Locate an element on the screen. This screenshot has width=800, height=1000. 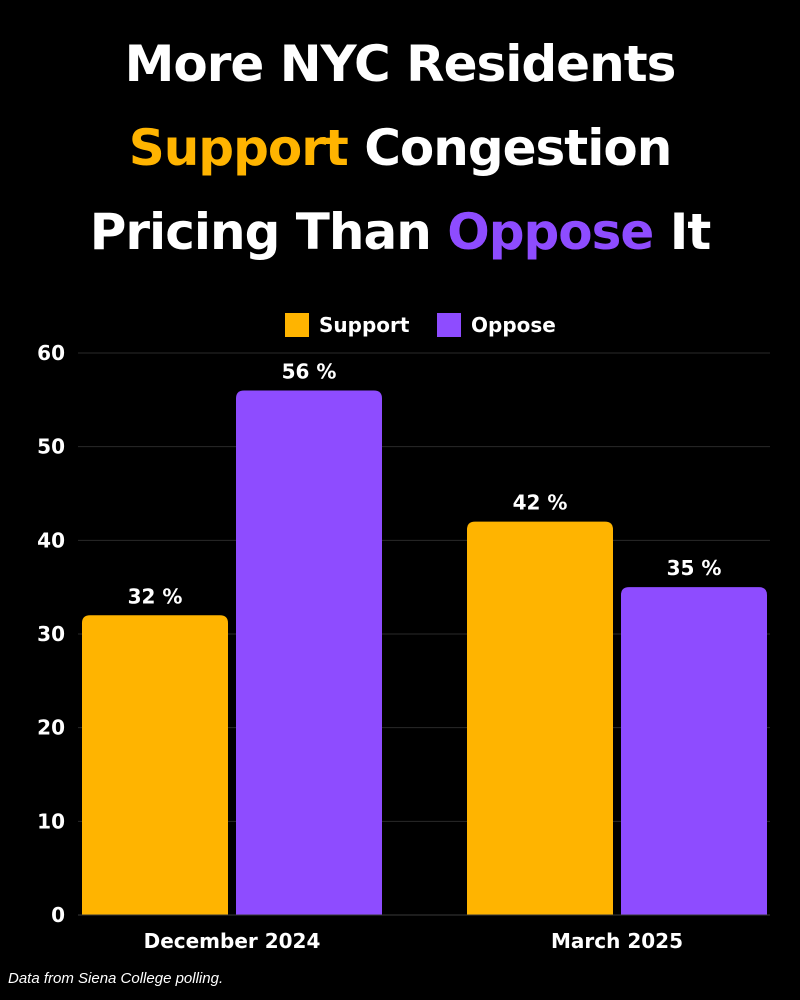
x-tick-label: December 2024 is located at coordinates (232, 941).